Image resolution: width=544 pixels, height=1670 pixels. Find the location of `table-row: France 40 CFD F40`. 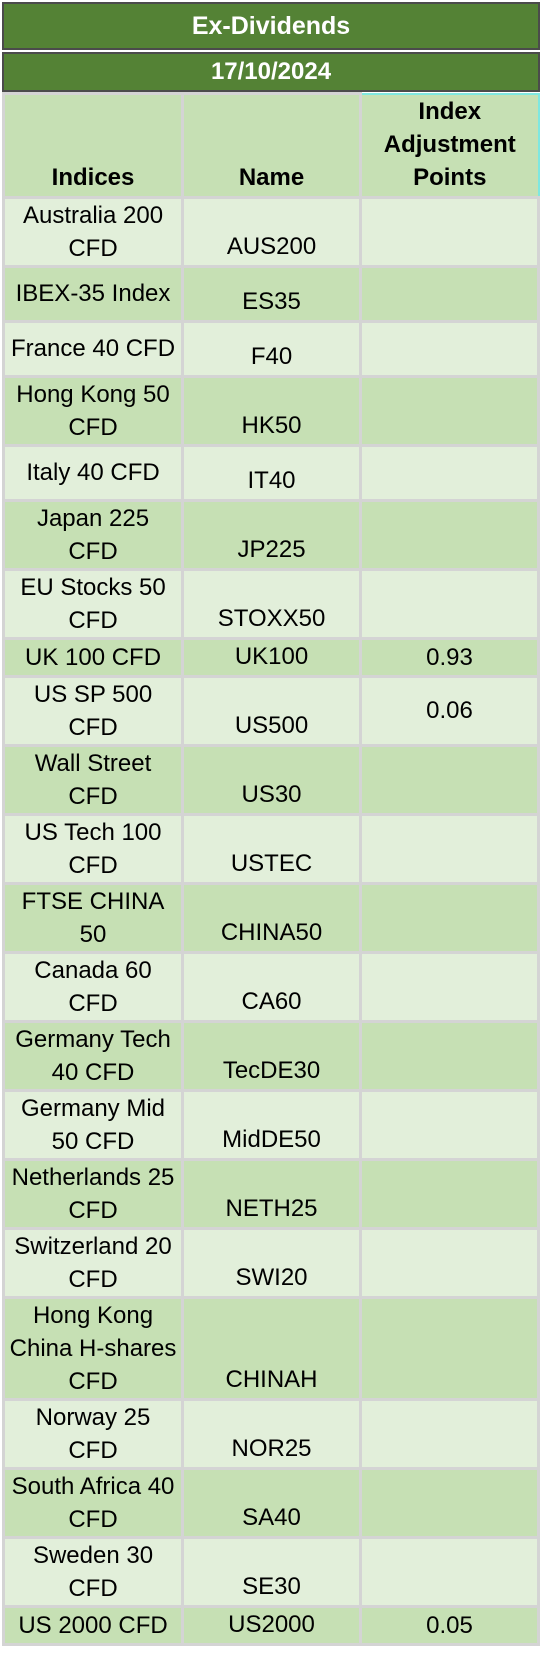

table-row: France 40 CFD F40 is located at coordinates (270, 348).